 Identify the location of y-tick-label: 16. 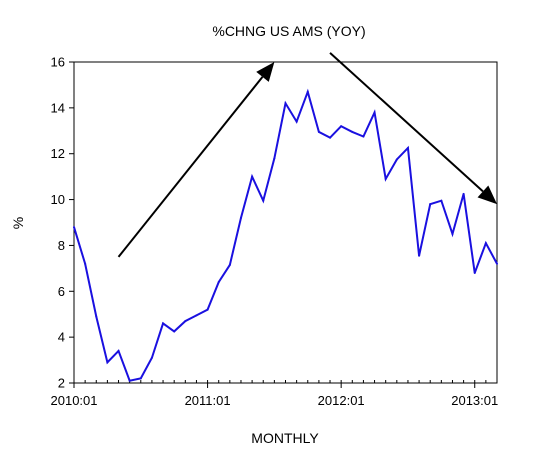
(58, 62).